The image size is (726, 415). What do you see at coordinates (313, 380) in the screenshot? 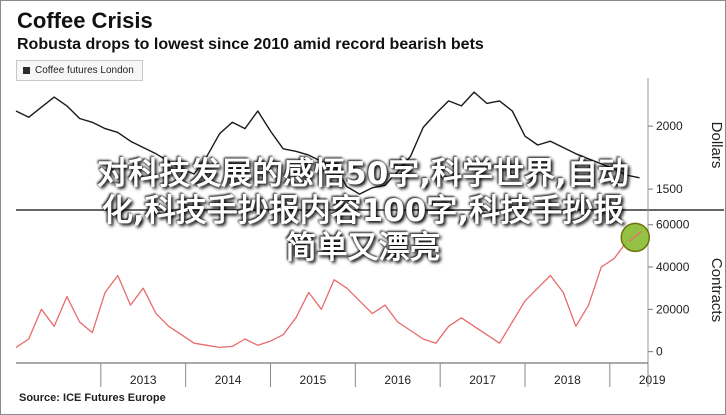
I see `x-tick-label: 2015` at bounding box center [313, 380].